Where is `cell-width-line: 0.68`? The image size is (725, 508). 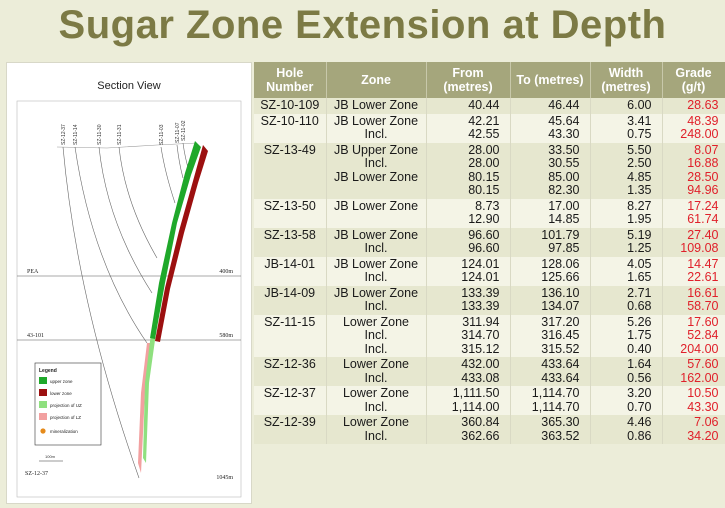
cell-width-line: 0.68 is located at coordinates (639, 306).